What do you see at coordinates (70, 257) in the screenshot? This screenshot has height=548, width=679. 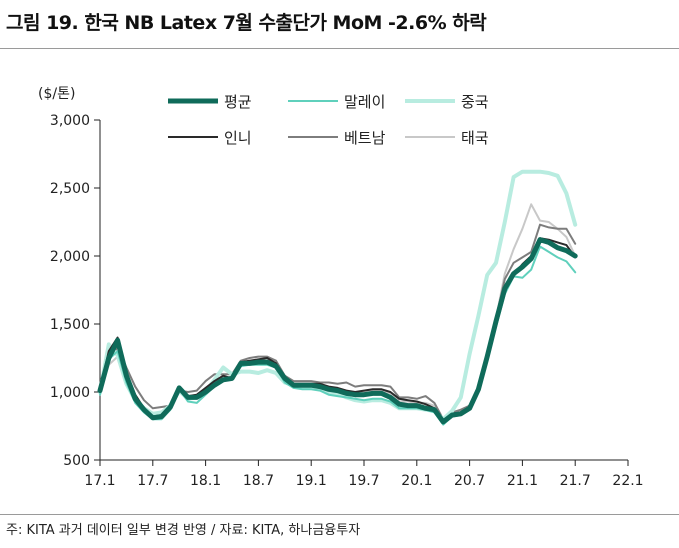 I see `y-tick-label: 2,000` at bounding box center [70, 257].